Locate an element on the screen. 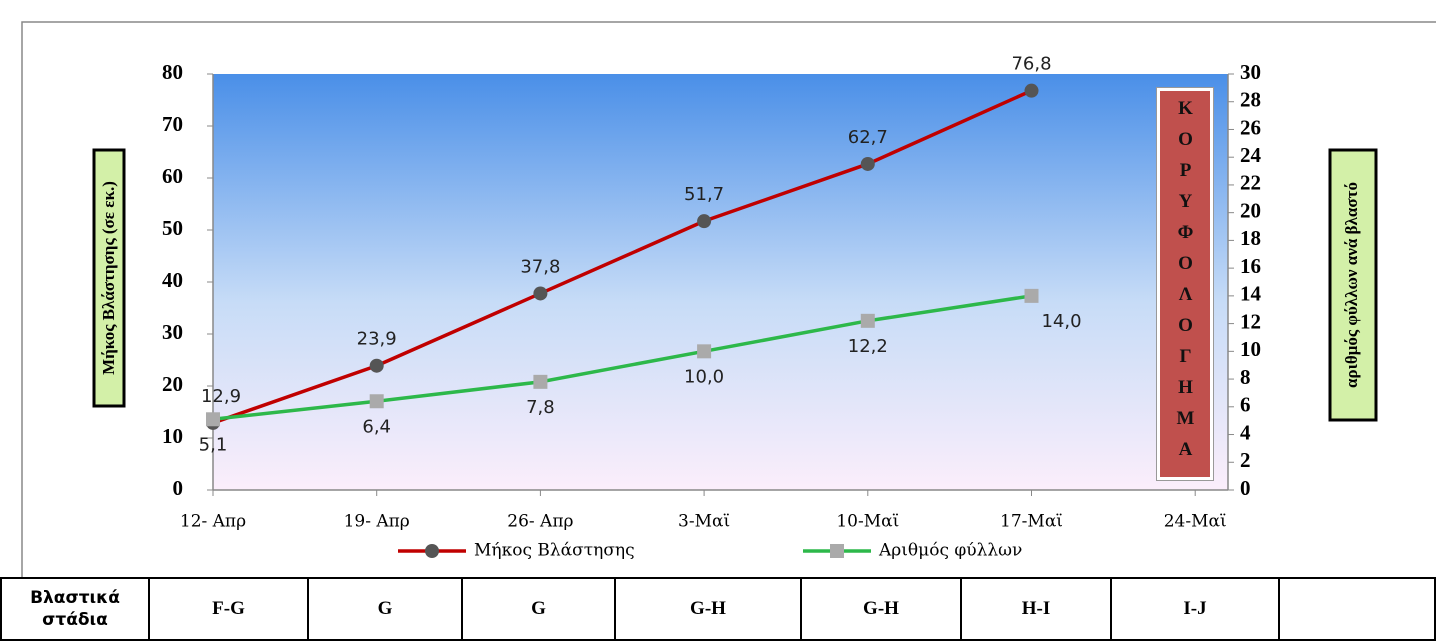  data-label: 6,4 is located at coordinates (376, 426).